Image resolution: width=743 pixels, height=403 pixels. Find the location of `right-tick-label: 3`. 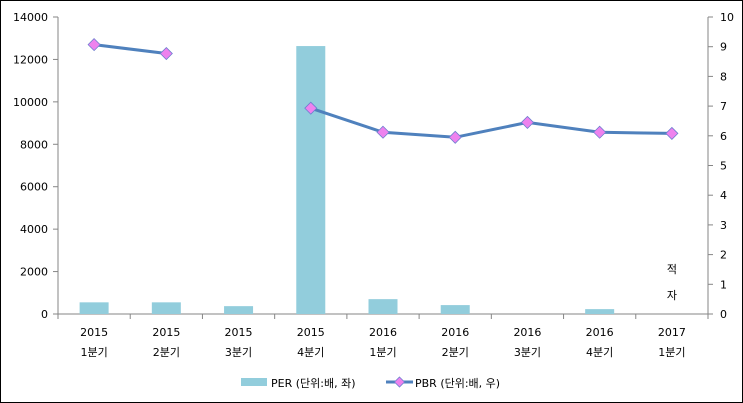

right-tick-label: 3 is located at coordinates (723, 225).